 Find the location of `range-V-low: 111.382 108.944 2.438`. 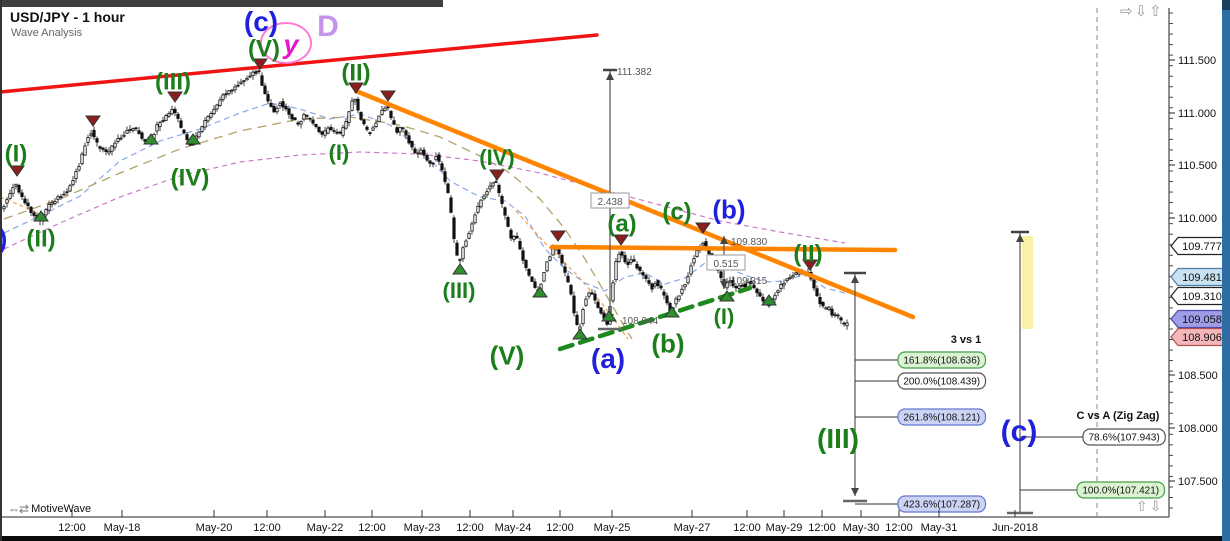

range-V-low: 111.382 108.944 2.438 is located at coordinates (624, 199).